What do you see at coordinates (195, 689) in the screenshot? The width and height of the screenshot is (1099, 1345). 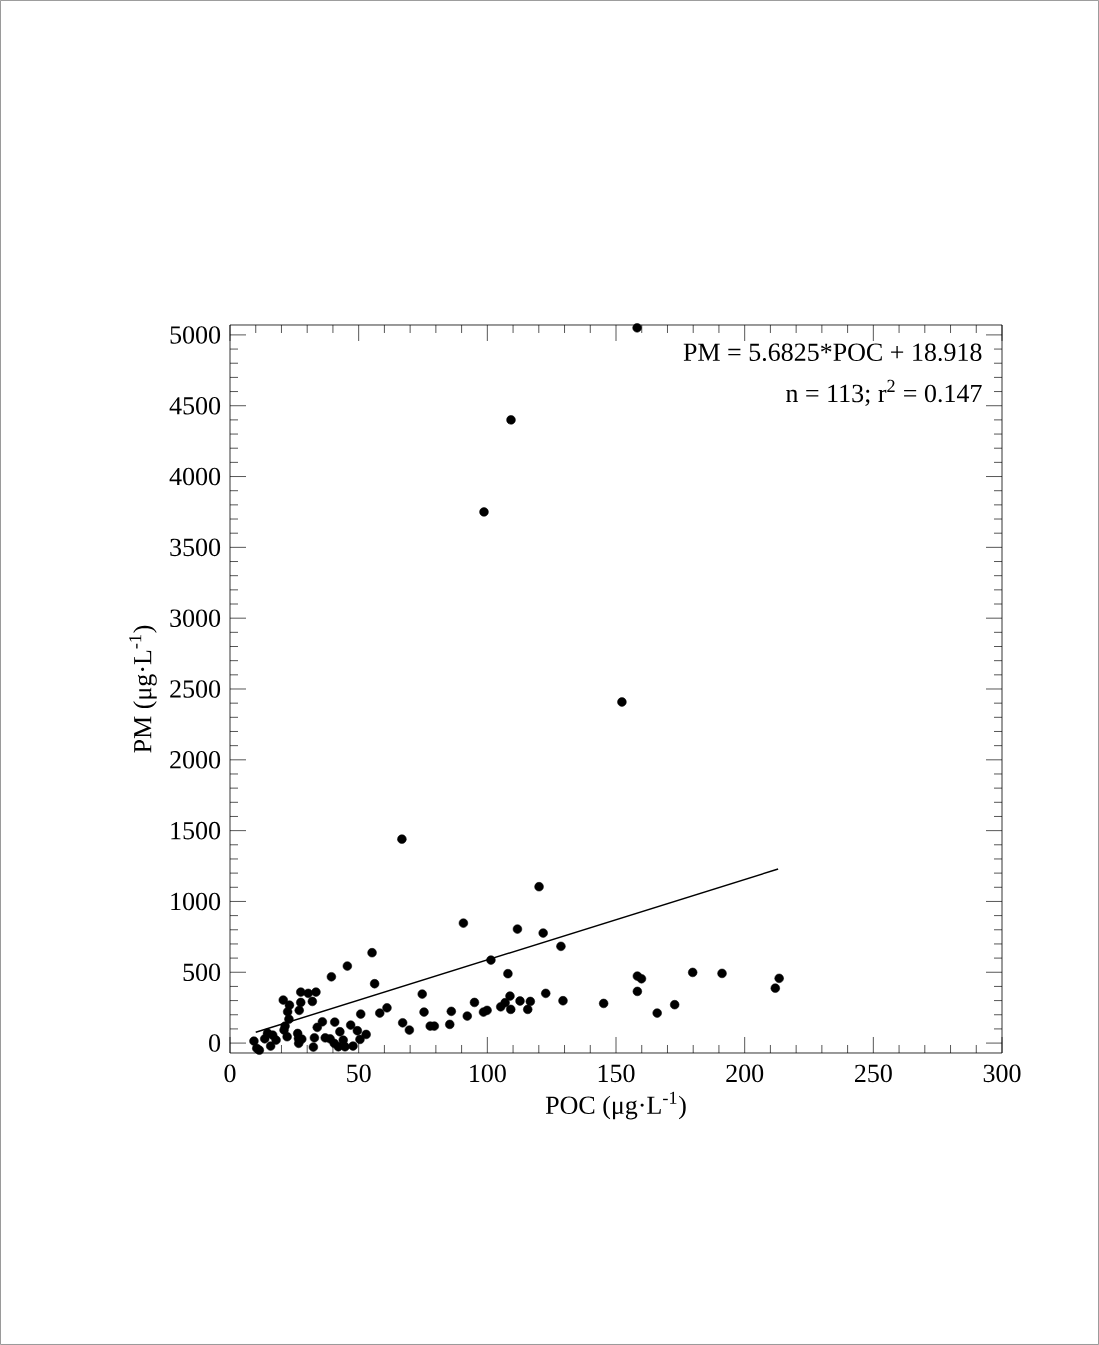 I see `y-tick-label: 2500` at bounding box center [195, 689].